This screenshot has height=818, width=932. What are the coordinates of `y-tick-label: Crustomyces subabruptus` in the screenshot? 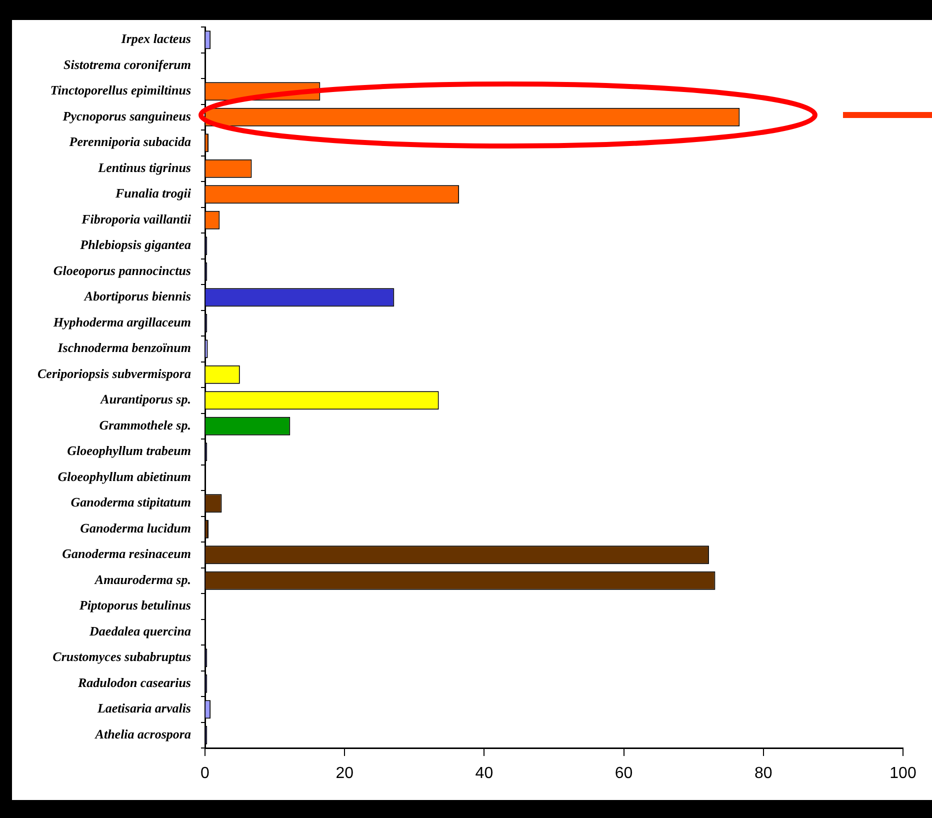 It's located at (121, 656).